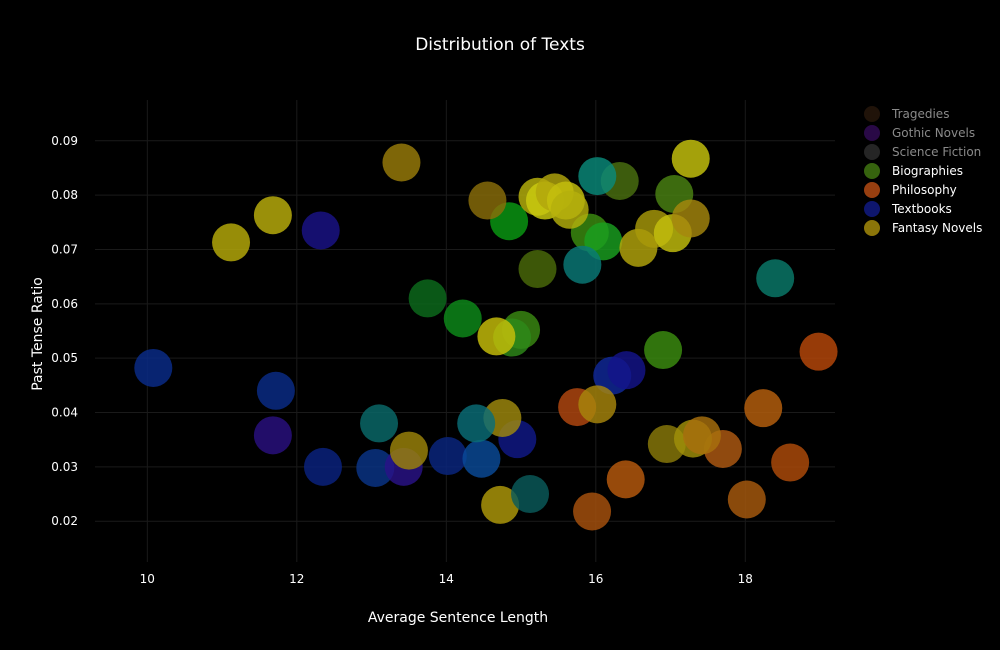 The image size is (1000, 650). Describe the element at coordinates (296, 579) in the screenshot. I see `x-tick-label: 12` at that location.